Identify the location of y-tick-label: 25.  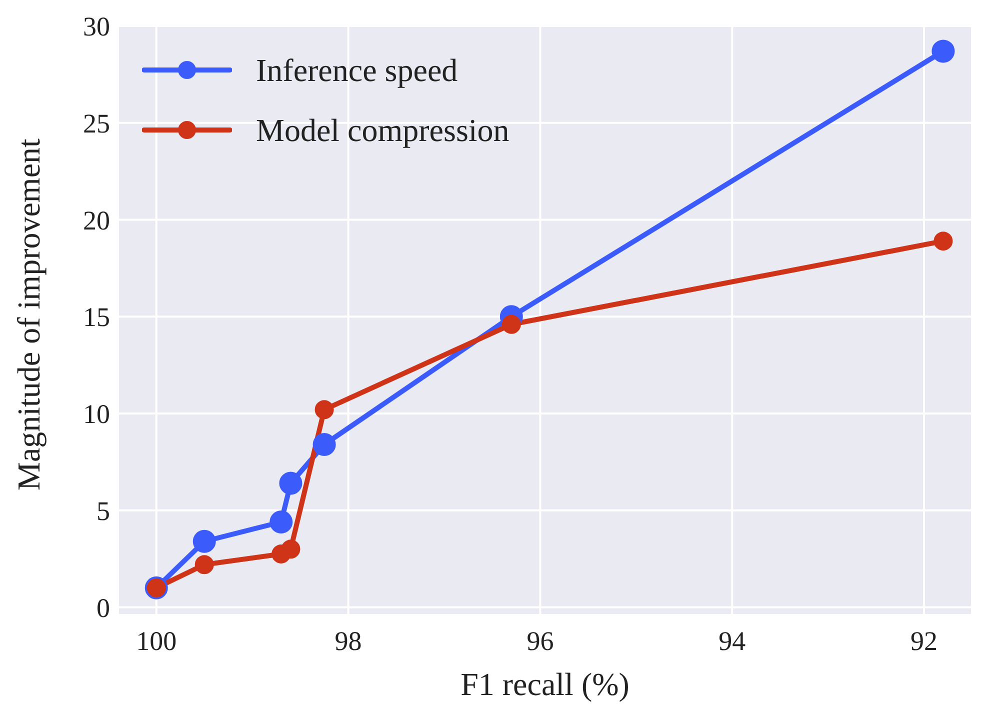
(96, 123).